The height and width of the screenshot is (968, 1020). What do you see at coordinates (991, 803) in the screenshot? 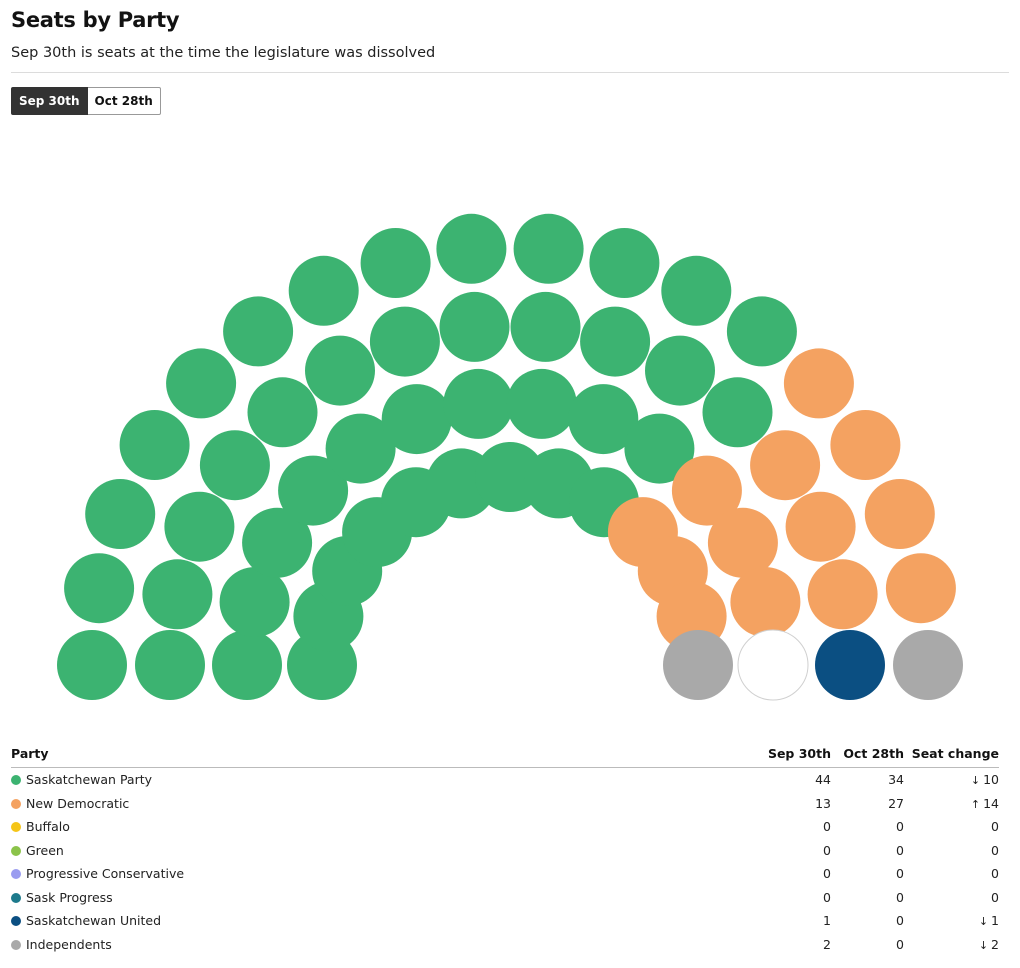
I see `seat-change-value: 14` at bounding box center [991, 803].